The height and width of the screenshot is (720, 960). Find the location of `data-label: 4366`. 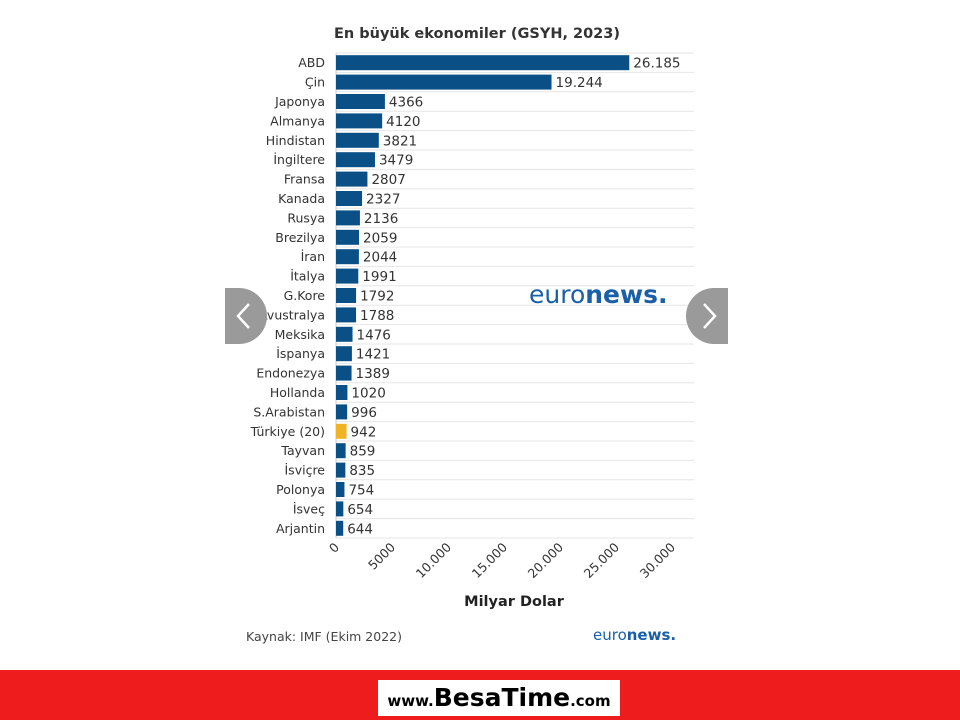

data-label: 4366 is located at coordinates (406, 103).